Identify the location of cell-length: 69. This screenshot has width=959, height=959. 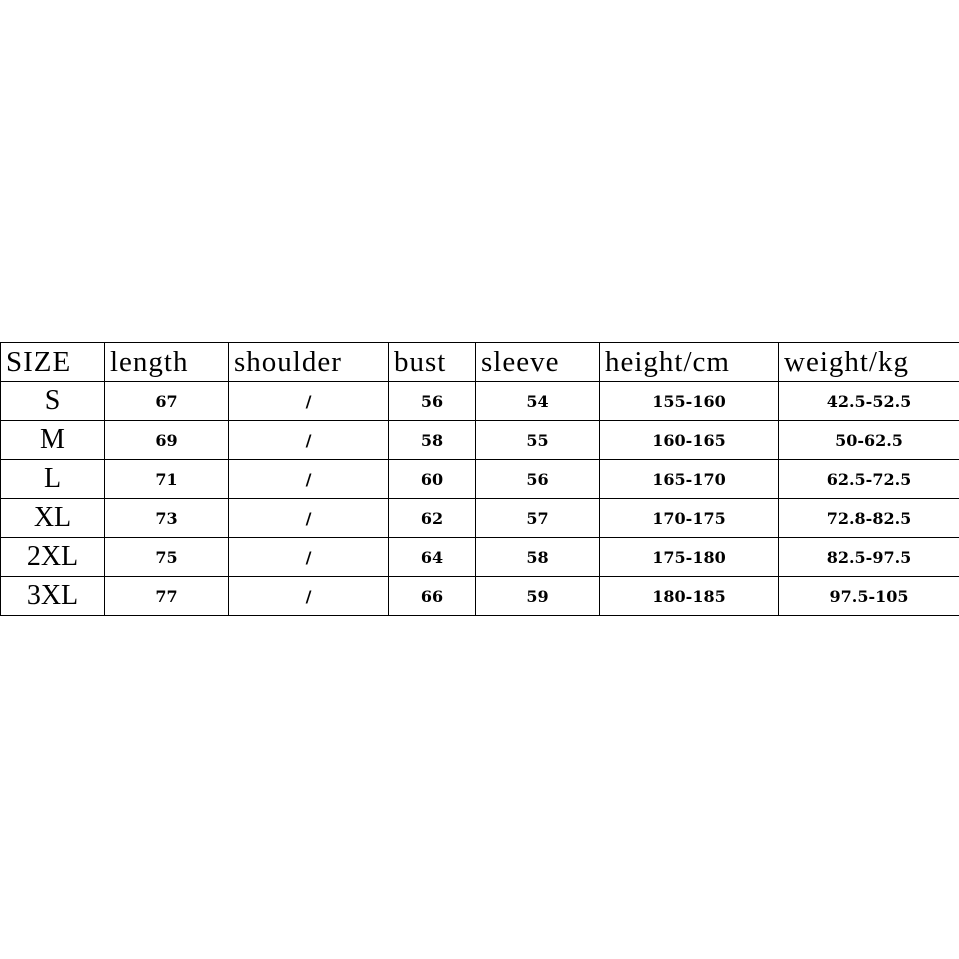
(166, 440).